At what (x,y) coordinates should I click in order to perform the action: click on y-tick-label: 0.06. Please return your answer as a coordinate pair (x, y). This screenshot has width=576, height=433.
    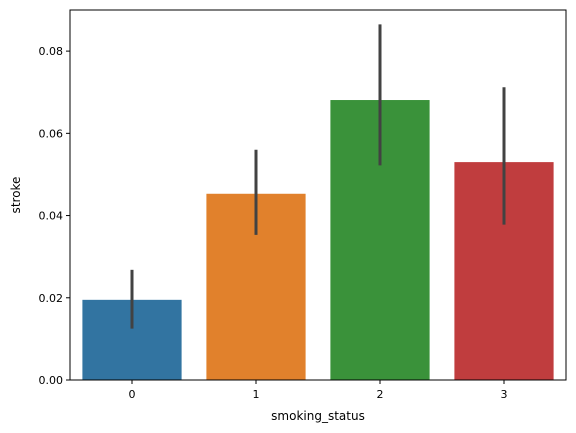
    Looking at the image, I should click on (51, 133).